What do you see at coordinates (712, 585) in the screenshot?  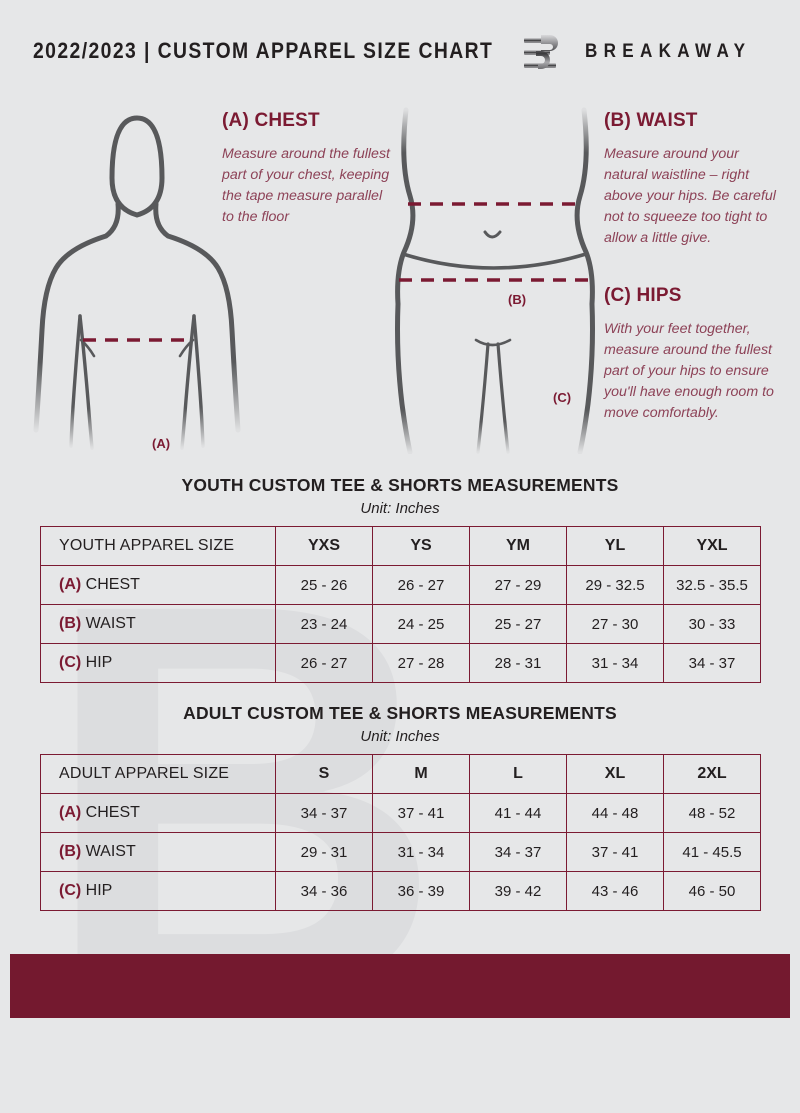 I see `youth-chest-yxl: 32.5 - 35.5` at bounding box center [712, 585].